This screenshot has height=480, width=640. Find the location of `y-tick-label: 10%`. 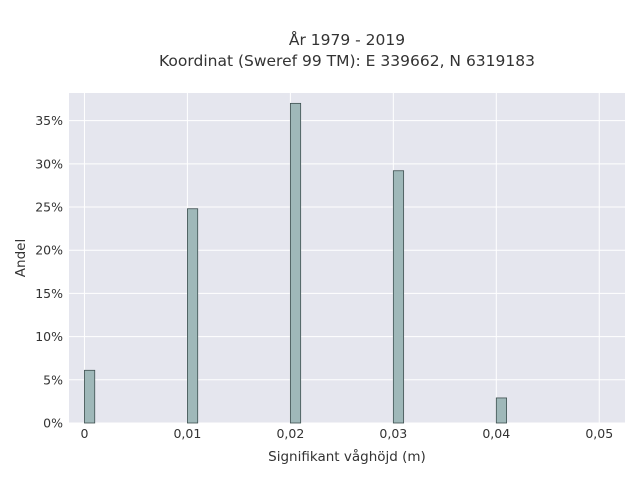

y-tick-label: 10% is located at coordinates (49, 336).